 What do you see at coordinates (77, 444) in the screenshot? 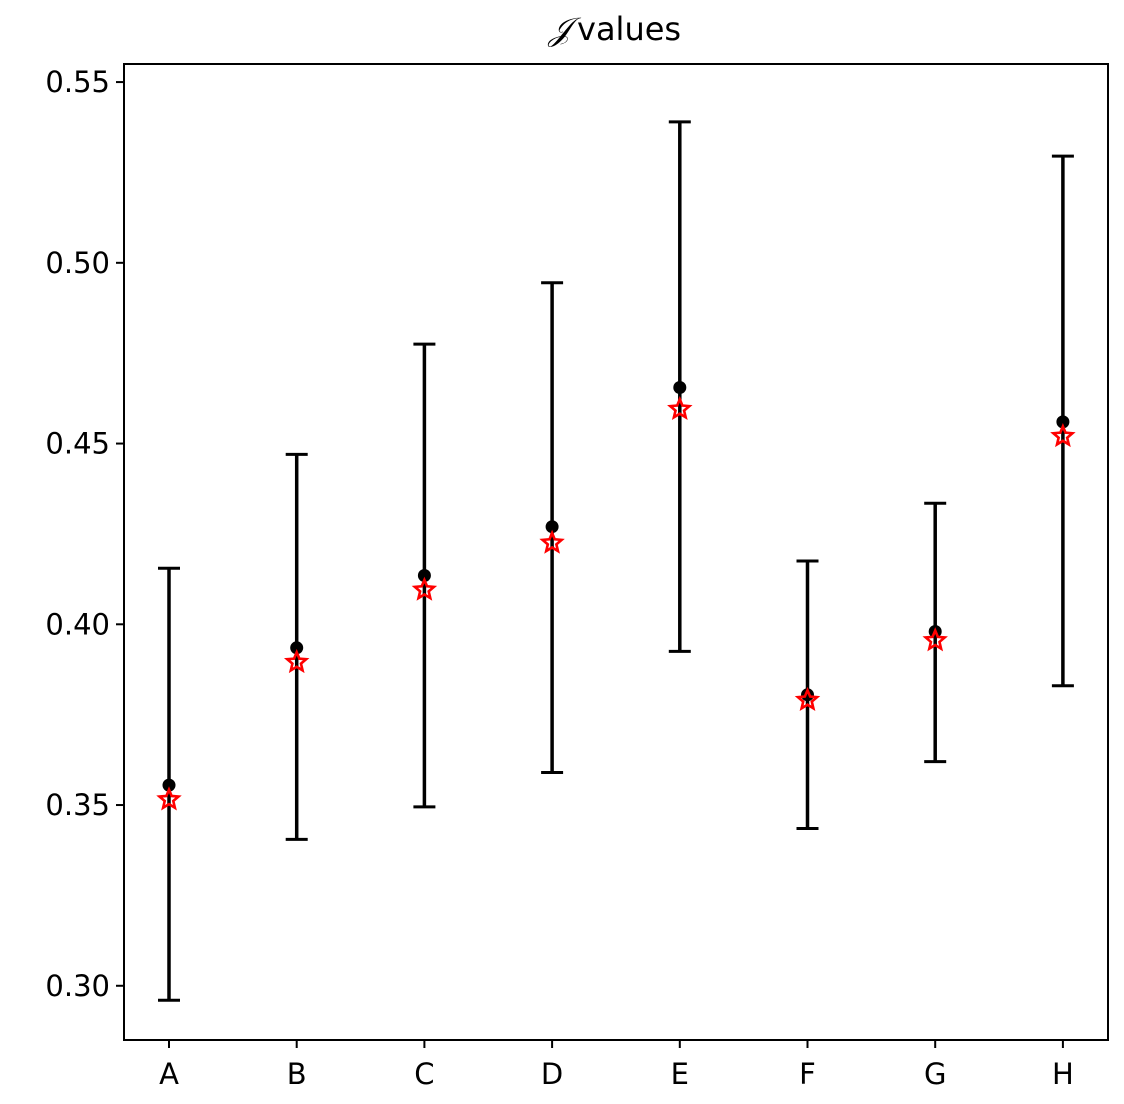
I see `y-tick-label: 0.45` at bounding box center [77, 444].